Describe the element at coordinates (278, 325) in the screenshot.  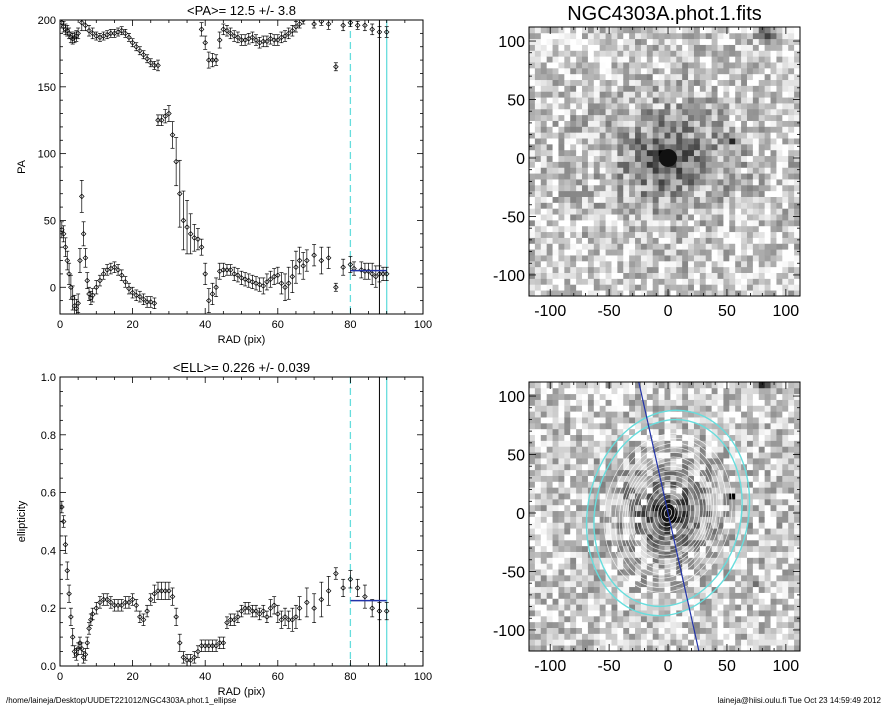
I see `pa-x-tick-label: 60` at that location.